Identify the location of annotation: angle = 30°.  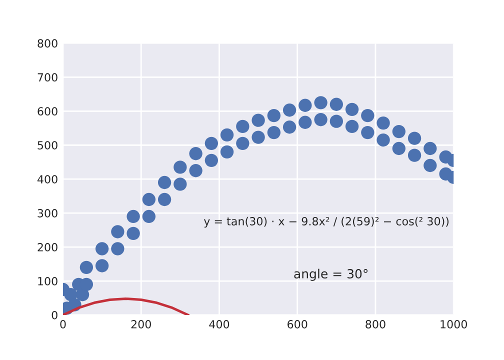
(331, 274).